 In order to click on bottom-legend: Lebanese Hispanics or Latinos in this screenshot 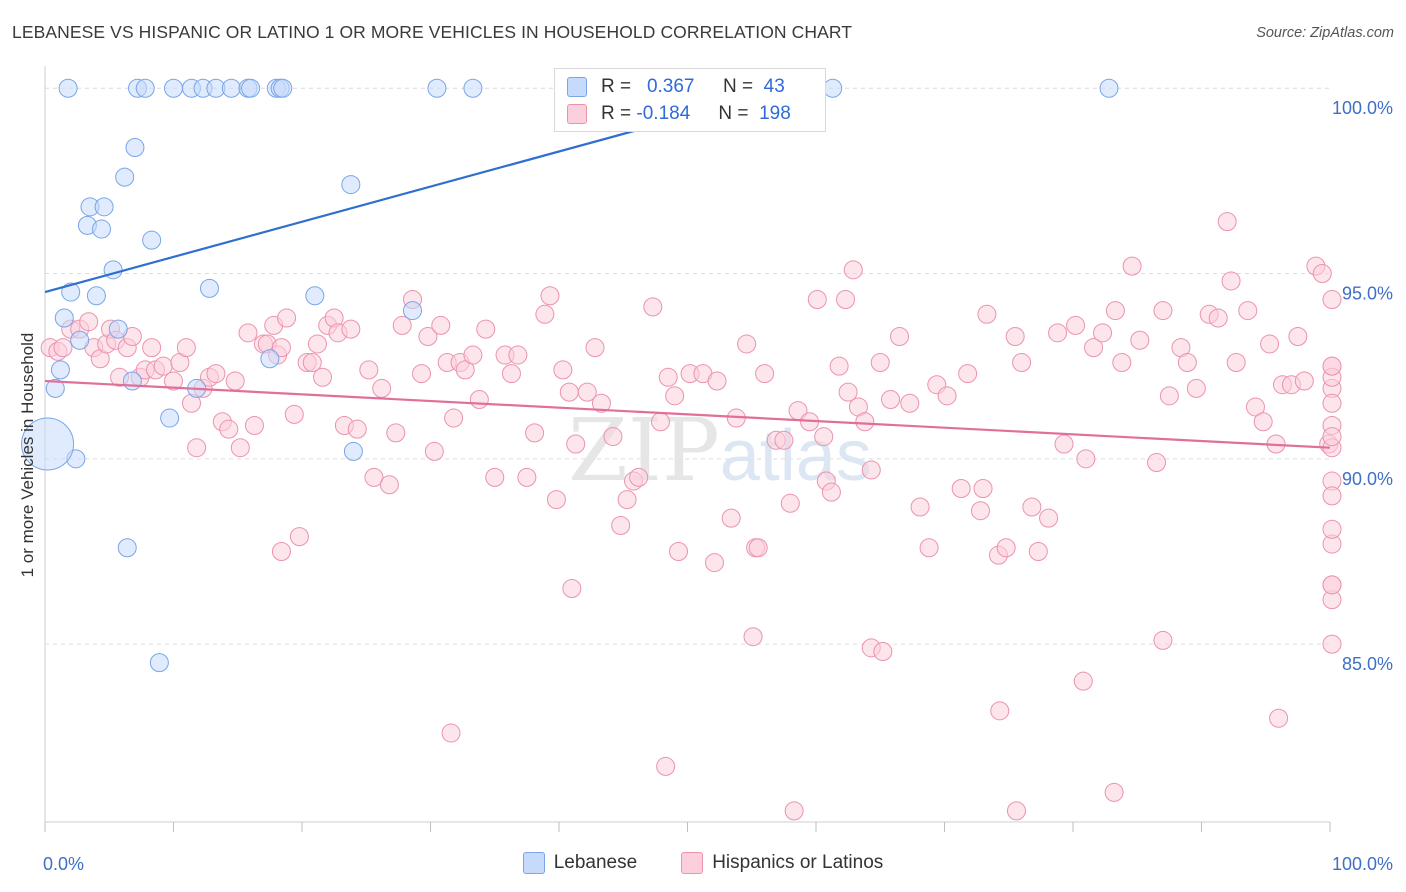, I will do `click(703, 863)`.